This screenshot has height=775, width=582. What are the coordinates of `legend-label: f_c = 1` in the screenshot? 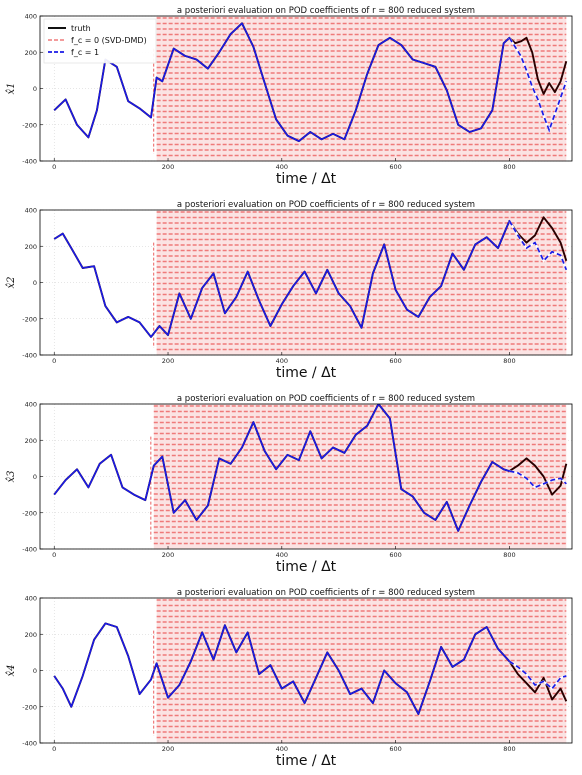 It's located at (85, 52).